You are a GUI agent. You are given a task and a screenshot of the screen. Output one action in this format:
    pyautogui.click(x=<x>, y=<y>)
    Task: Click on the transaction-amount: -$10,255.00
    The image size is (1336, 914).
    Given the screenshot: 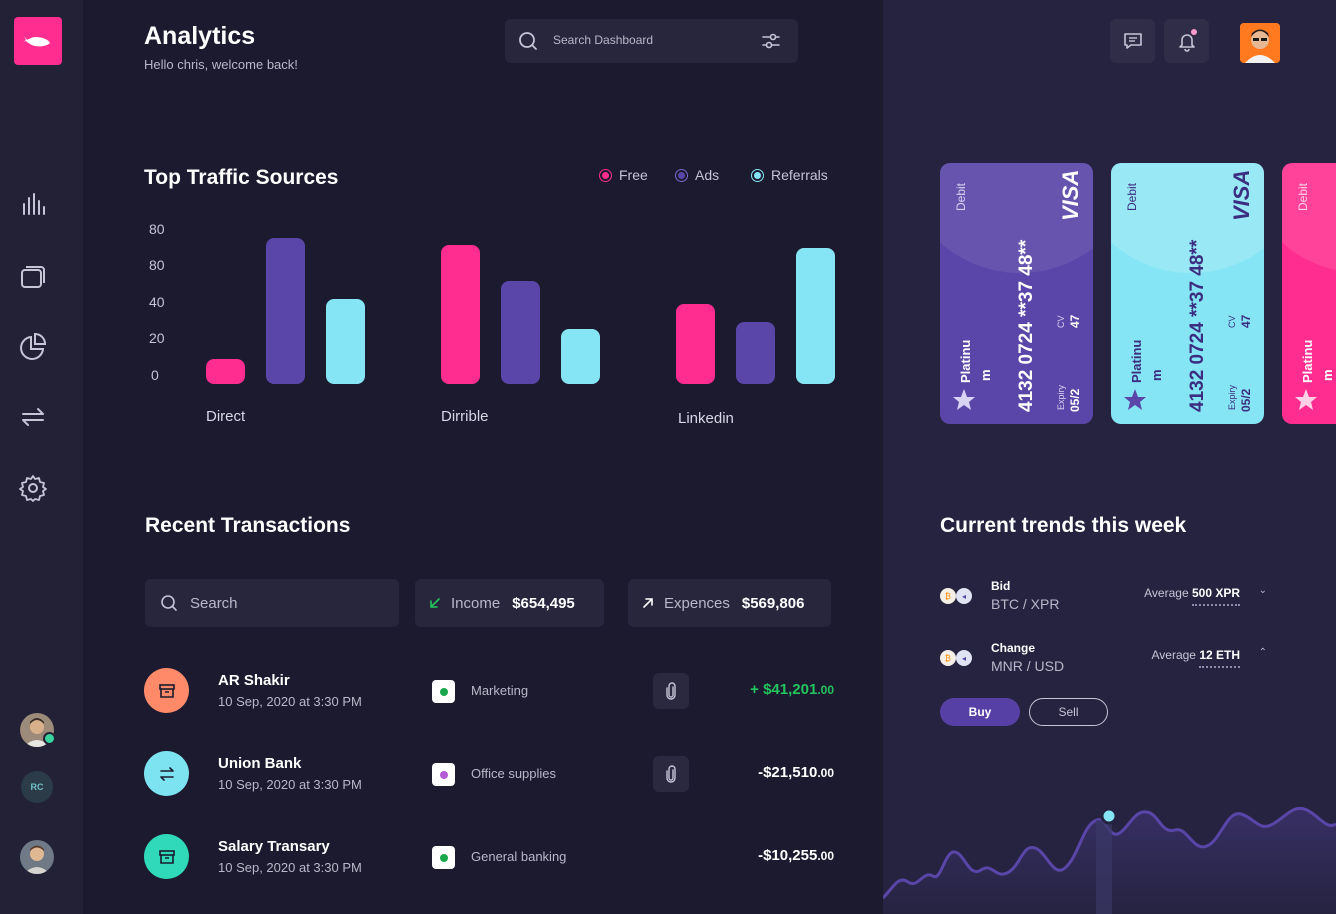 What is the action you would take?
    pyautogui.click(x=796, y=855)
    